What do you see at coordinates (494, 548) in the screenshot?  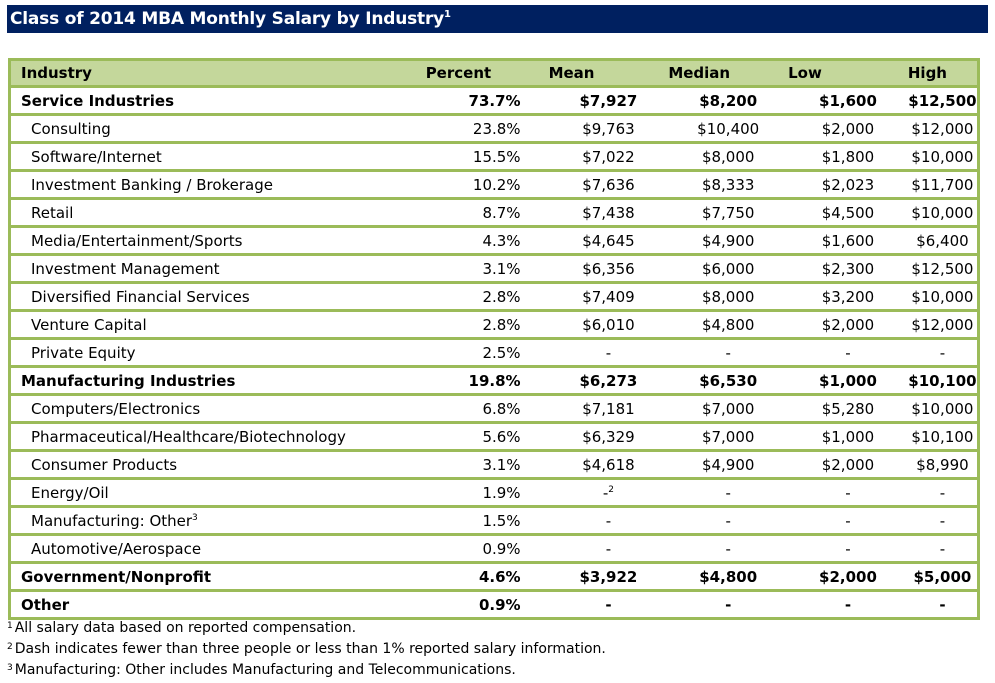 I see `table-row: Automotive/Aerospace 0.9% - - - -` at bounding box center [494, 548].